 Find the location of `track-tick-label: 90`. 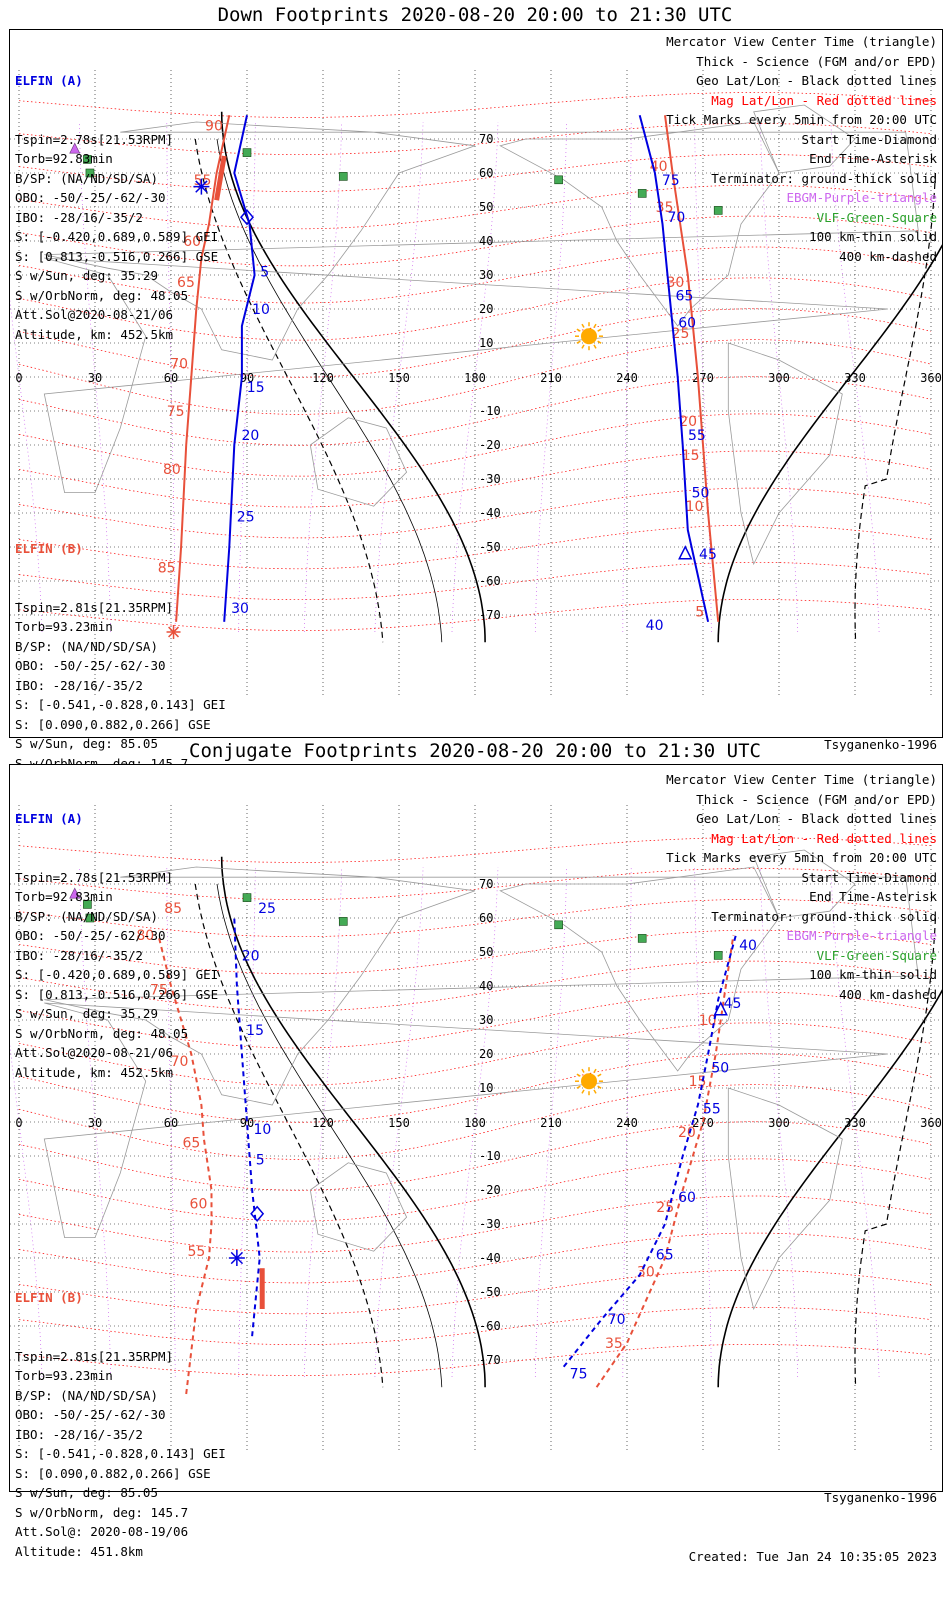

track-tick-label: 90 is located at coordinates (214, 126).